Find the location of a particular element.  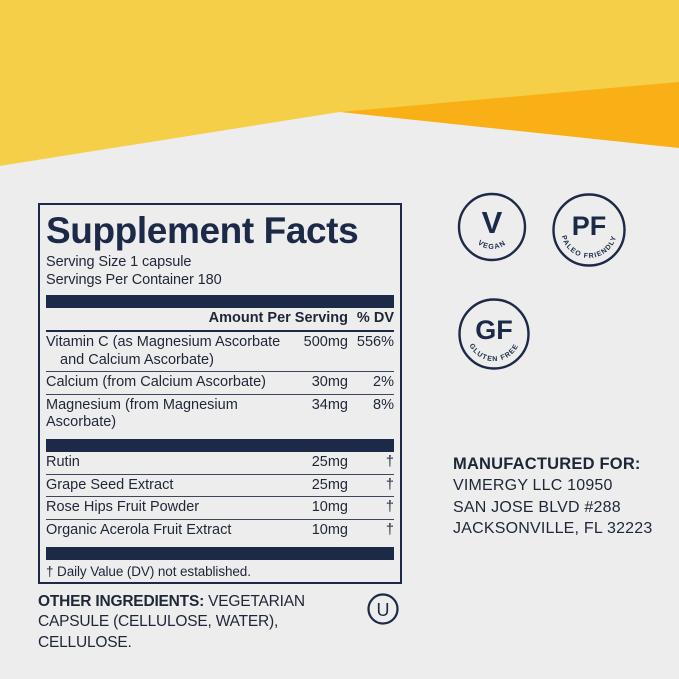

manufacturer-line-3: JACKSONVILLE, FL 32223 is located at coordinates (553, 528).